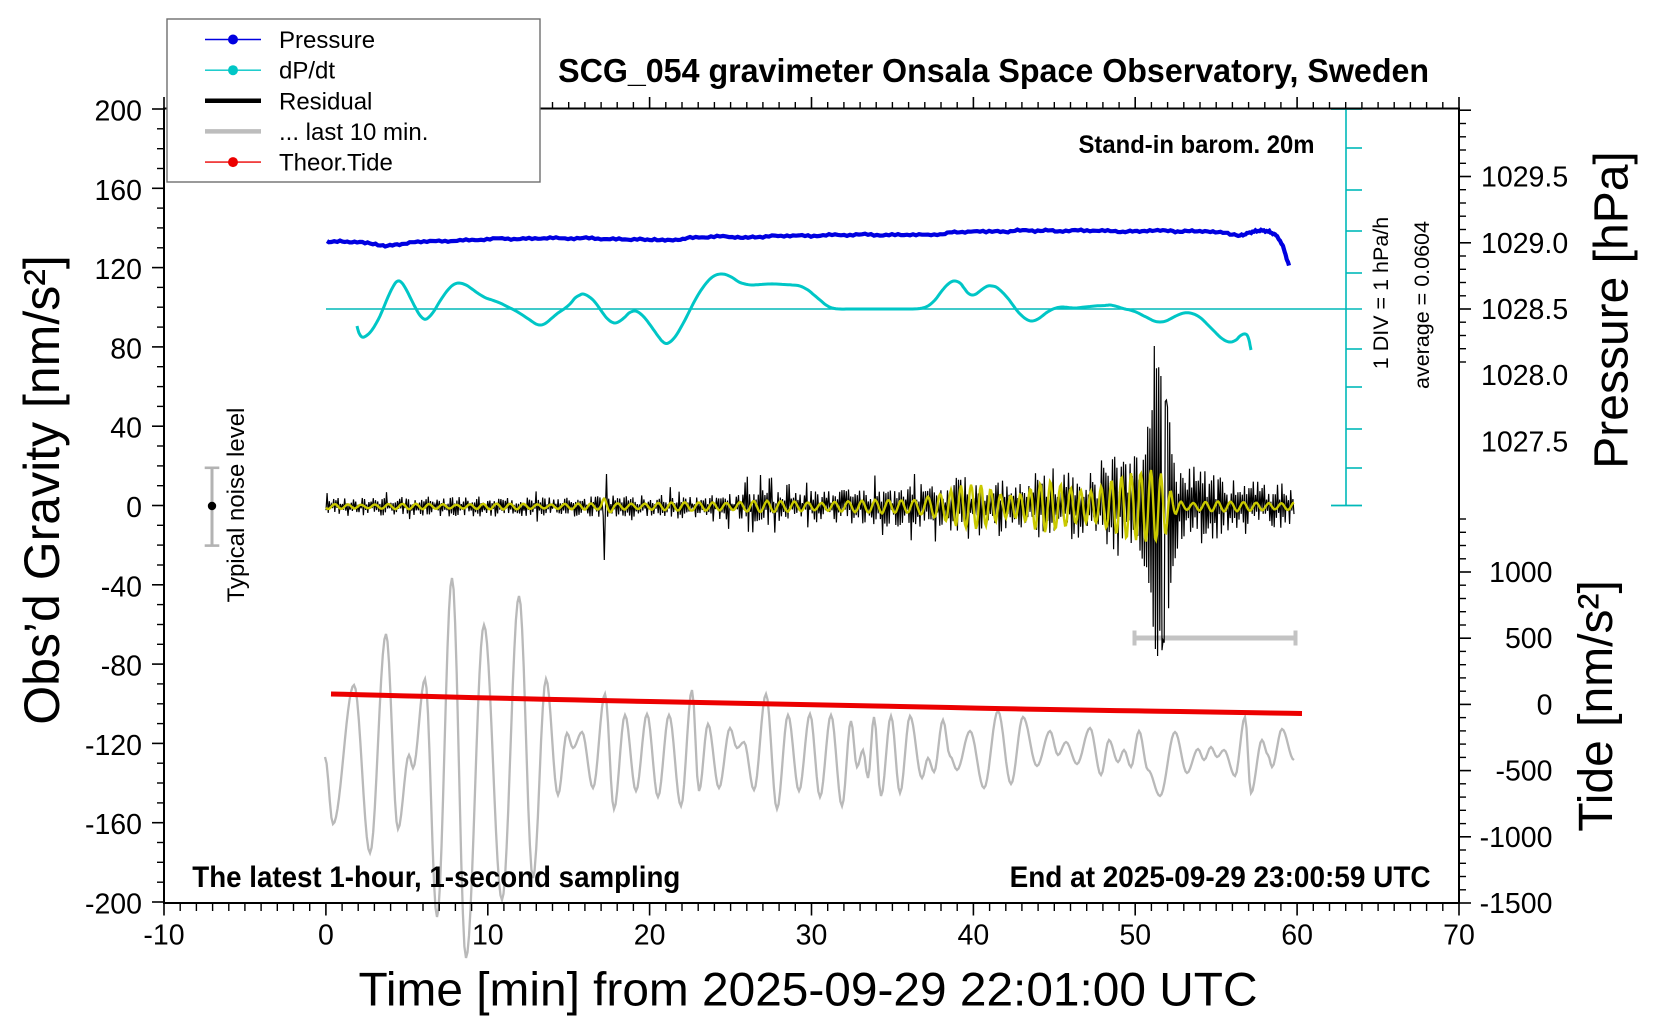 The image size is (1660, 1025). I want to click on svg-text: Theor.Tide, so click(336, 163).